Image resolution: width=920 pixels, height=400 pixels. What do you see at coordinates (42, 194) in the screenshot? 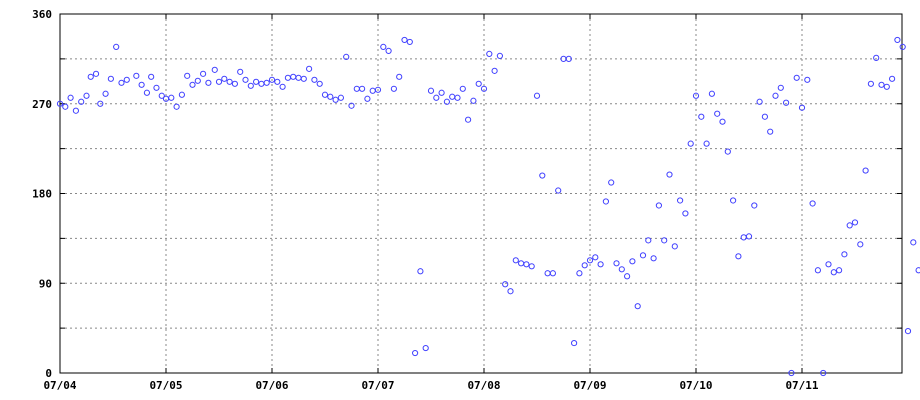
I see `y-tick-label: 180` at bounding box center [42, 194].